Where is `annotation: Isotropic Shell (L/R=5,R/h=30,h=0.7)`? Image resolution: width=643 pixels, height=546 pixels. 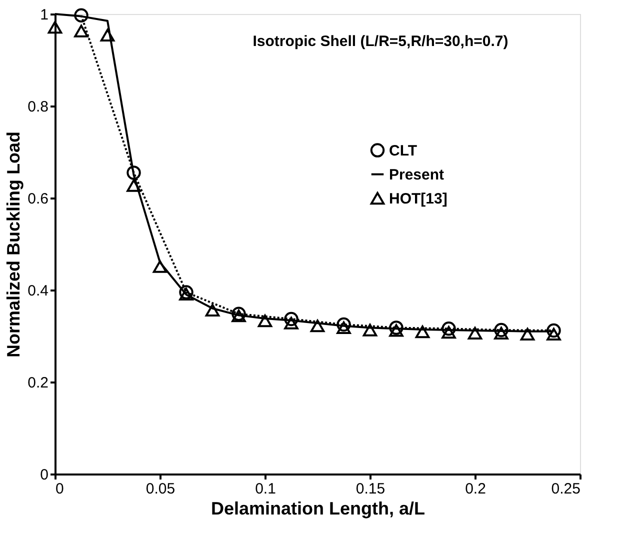
annotation: Isotropic Shell (L/R=5,R/h=30,h=0.7) is located at coordinates (380, 41).